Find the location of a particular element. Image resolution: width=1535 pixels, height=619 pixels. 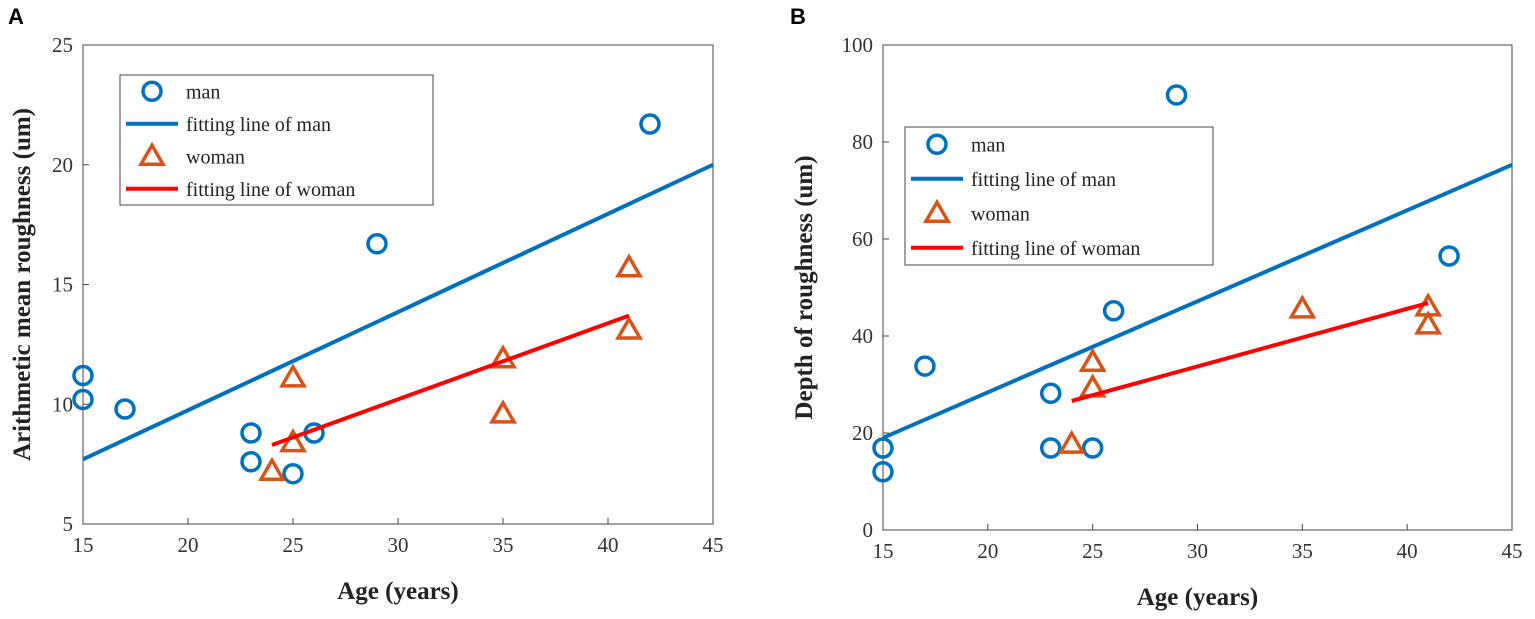

y-tick-label: 0 is located at coordinates (868, 530).